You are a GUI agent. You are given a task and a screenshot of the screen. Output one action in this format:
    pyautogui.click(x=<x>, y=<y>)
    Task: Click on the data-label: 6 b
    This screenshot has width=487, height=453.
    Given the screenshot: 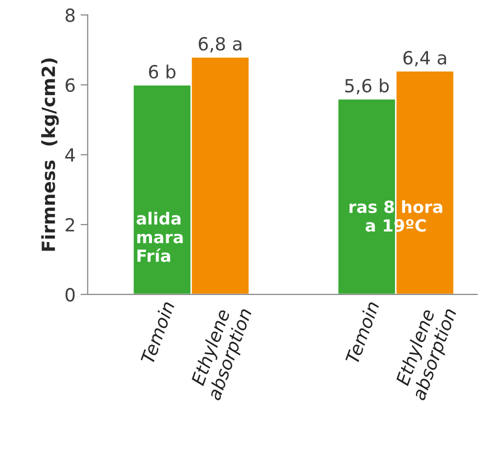 What is the action you would take?
    pyautogui.click(x=162, y=71)
    